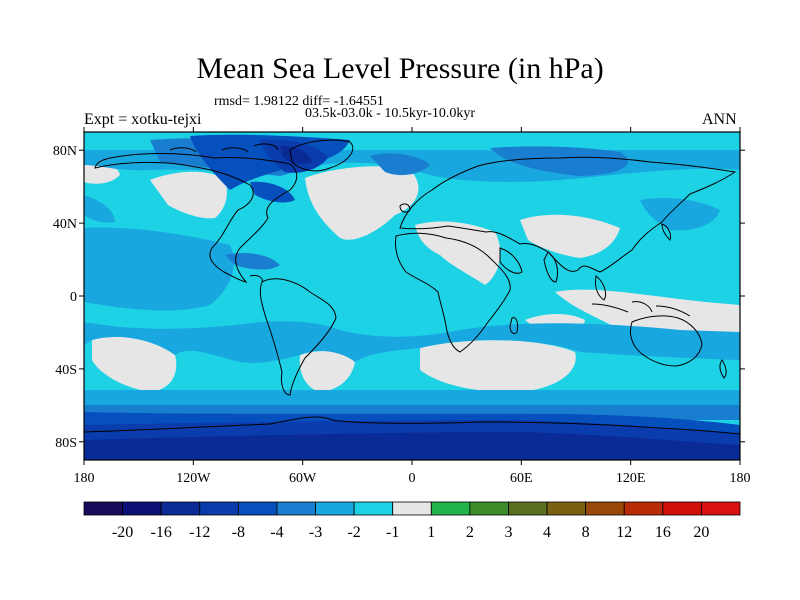  Describe the element at coordinates (299, 101) in the screenshot. I see `stats-label: rmsd= 1.98122 diff= -1.64551` at that location.